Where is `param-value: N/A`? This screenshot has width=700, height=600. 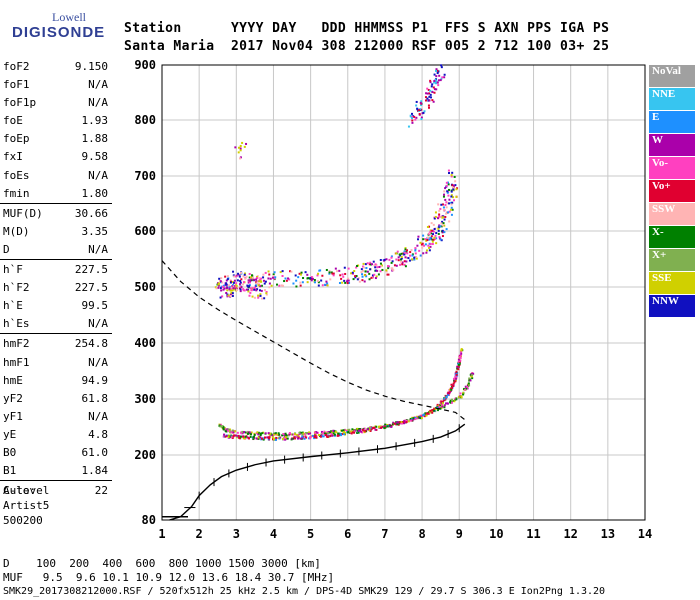 param-value: N/A is located at coordinates (98, 249).